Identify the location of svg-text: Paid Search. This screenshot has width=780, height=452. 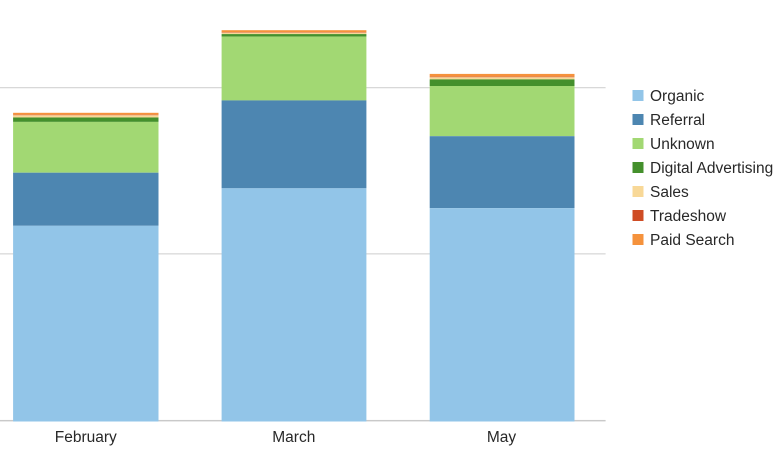
(692, 240).